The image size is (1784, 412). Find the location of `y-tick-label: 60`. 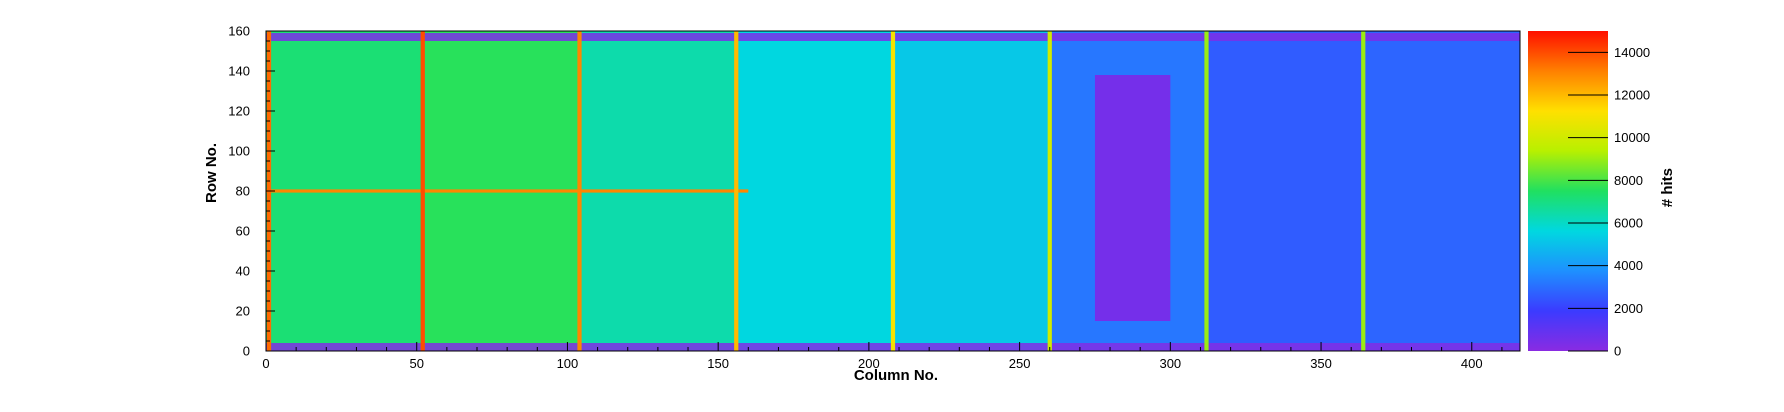

y-tick-label: 60 is located at coordinates (243, 231).